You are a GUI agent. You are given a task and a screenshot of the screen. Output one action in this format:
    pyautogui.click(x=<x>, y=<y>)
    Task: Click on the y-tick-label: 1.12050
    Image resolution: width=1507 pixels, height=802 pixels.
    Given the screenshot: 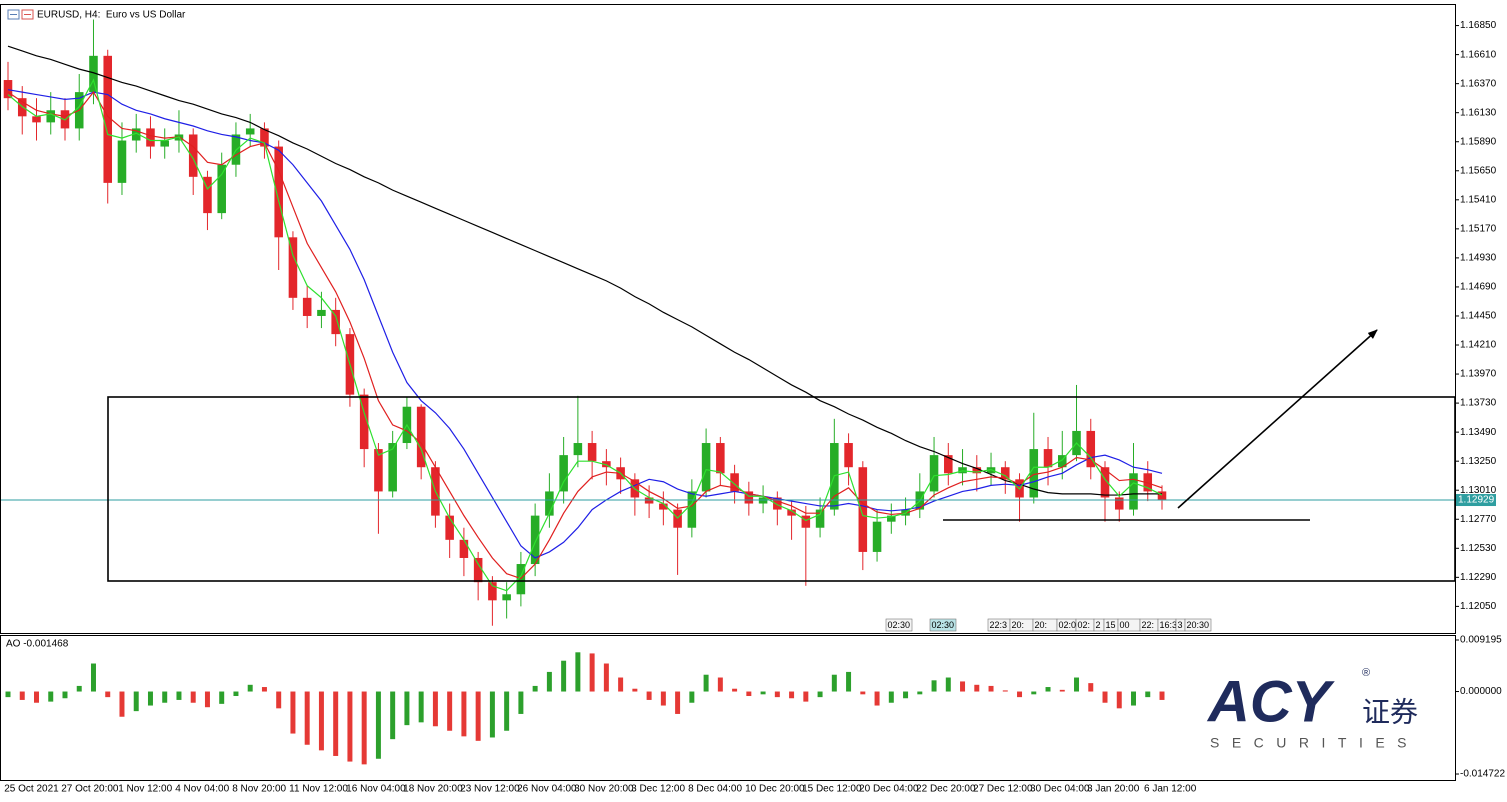 What is the action you would take?
    pyautogui.click(x=1478, y=606)
    